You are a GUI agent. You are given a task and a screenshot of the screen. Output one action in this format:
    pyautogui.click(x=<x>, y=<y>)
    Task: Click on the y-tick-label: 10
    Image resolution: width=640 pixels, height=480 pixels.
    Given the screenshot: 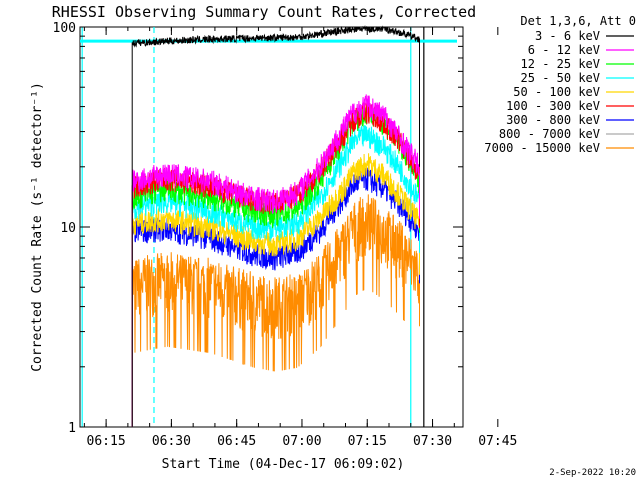 What is the action you would take?
    pyautogui.click(x=68, y=228)
    